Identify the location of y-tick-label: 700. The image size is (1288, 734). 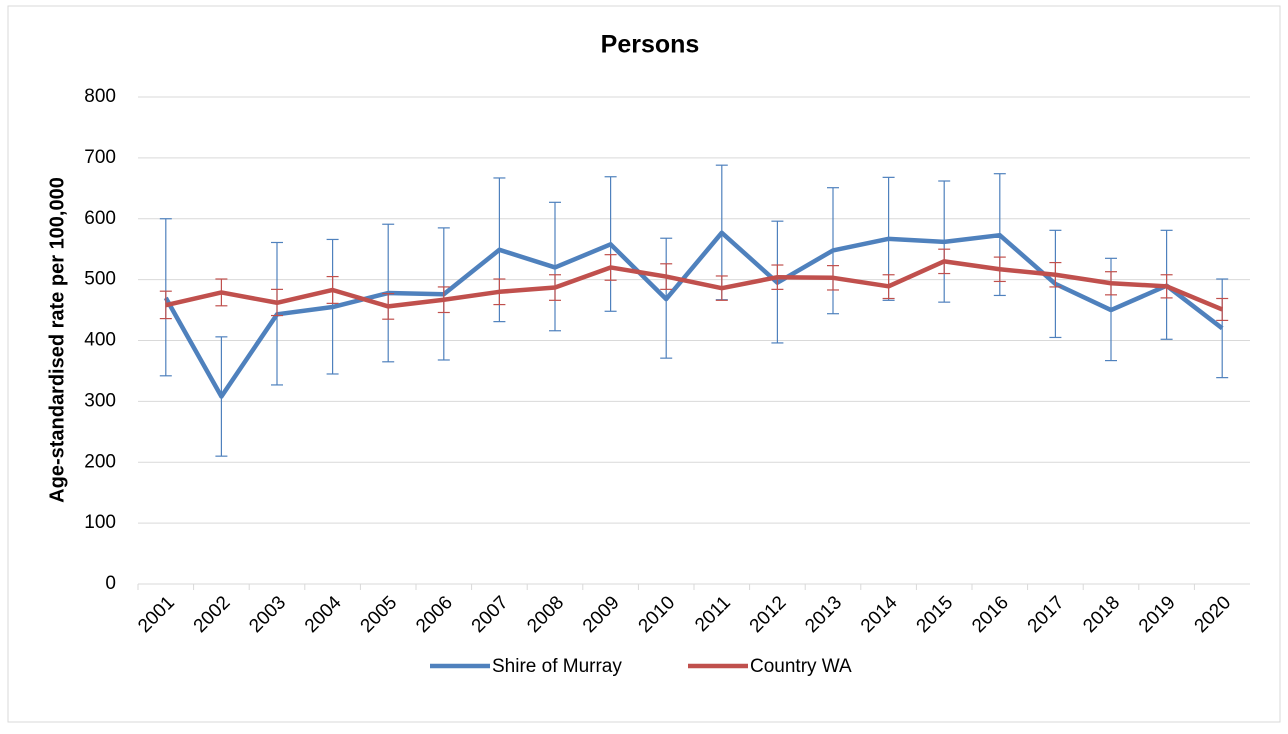
(100, 157).